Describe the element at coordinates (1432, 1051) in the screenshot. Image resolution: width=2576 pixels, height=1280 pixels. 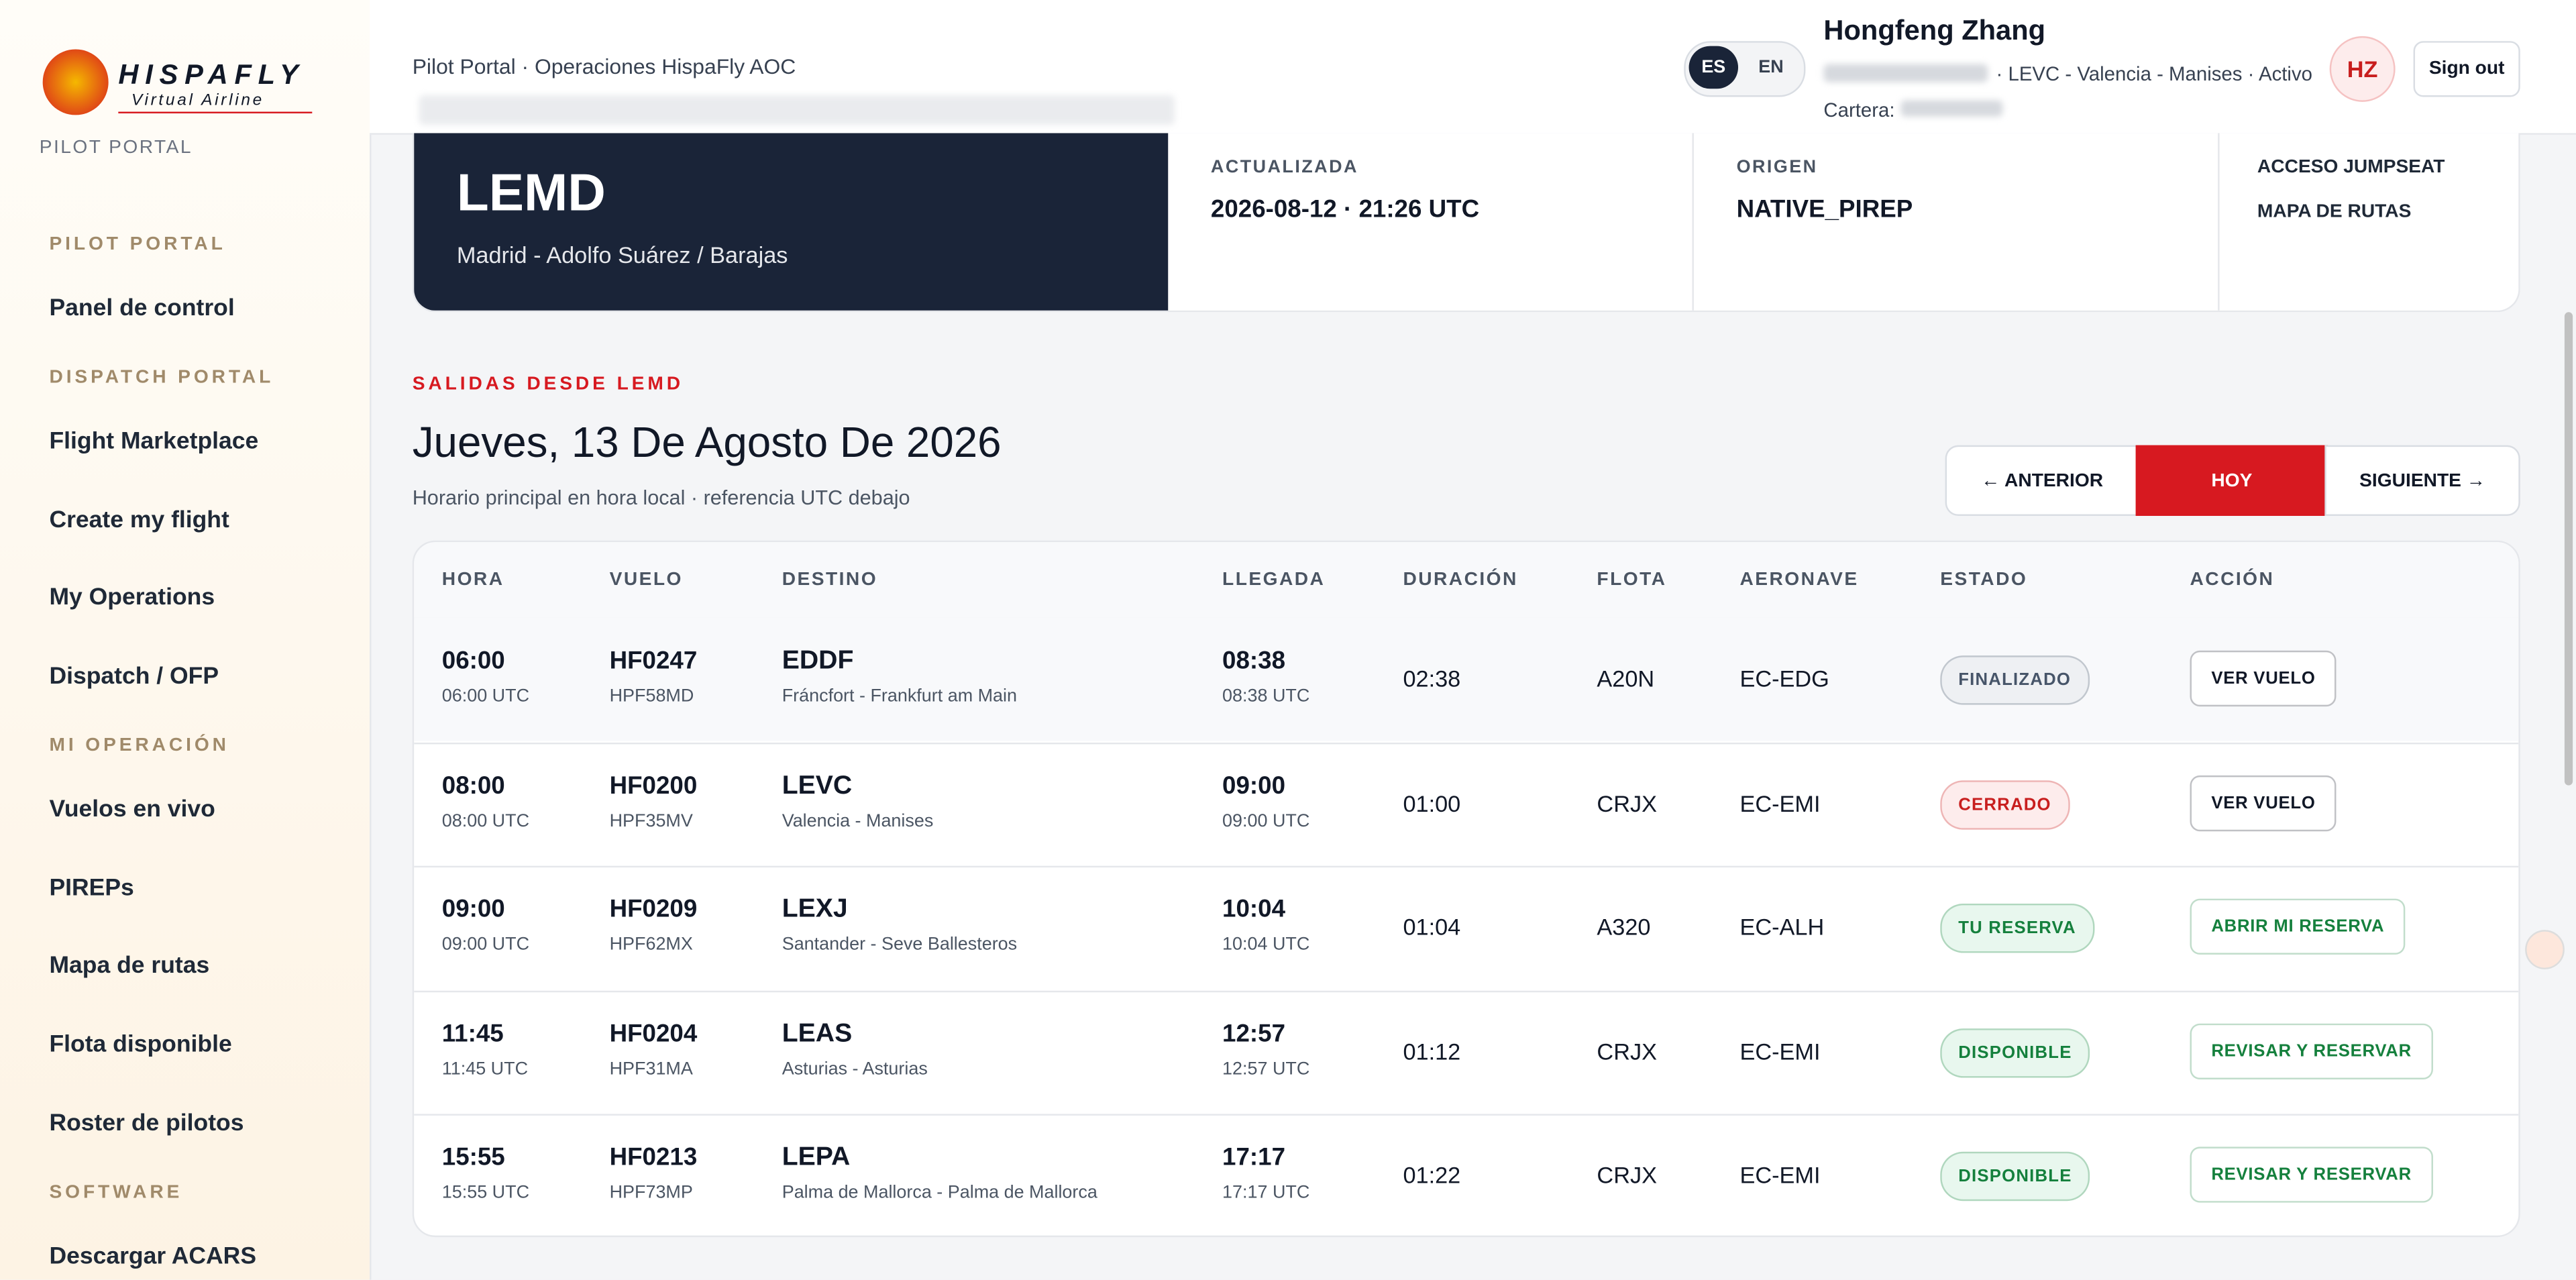
I see `duration: 01:12` at that location.